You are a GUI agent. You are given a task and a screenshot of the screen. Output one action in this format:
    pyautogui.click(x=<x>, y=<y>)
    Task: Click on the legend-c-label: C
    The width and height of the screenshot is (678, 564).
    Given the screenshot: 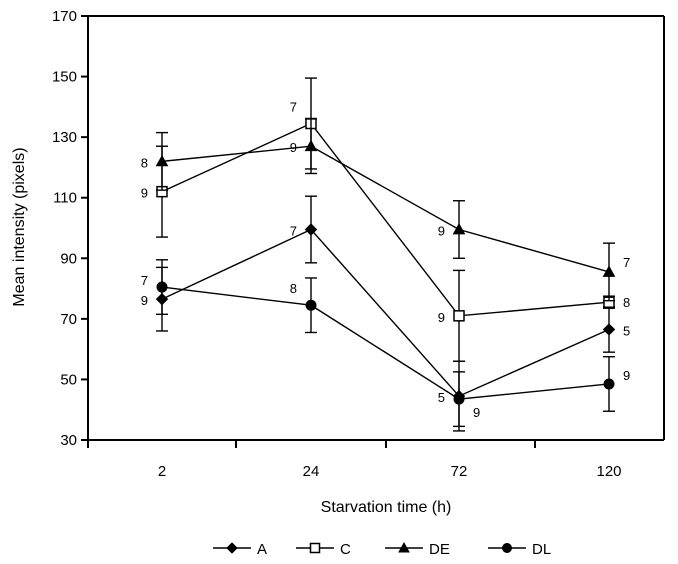 What is the action you would take?
    pyautogui.click(x=345, y=549)
    